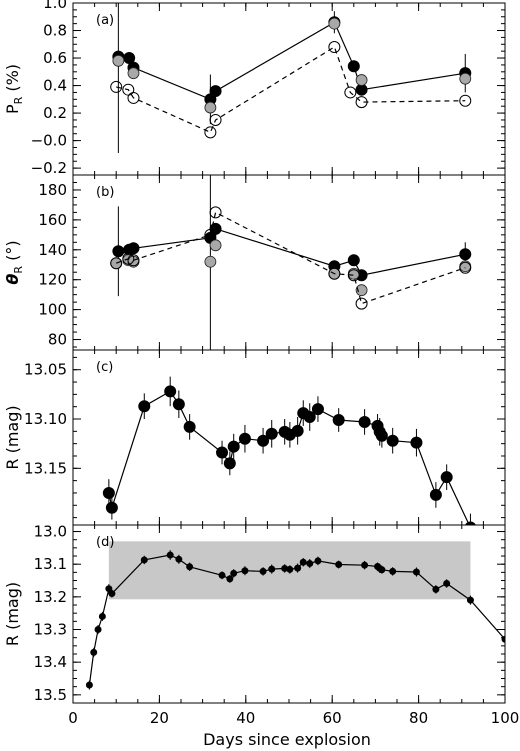 The image size is (520, 751). I want to click on y-tick-label: 13.5, so click(50, 695).